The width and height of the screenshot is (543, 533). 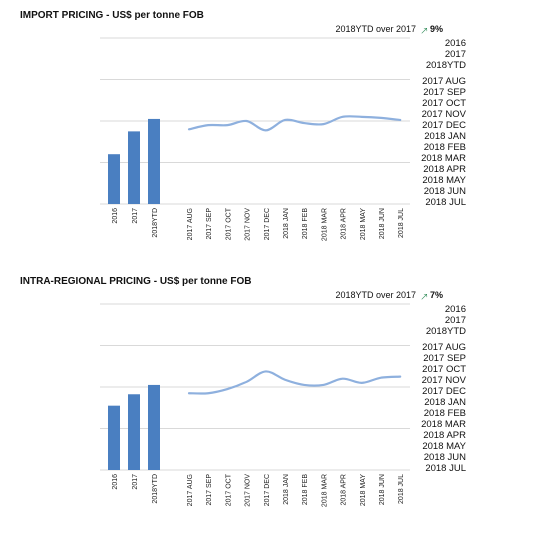 I want to click on chart-title: IMPORT PRICING - US$ per tonne FOB, so click(x=112, y=15).